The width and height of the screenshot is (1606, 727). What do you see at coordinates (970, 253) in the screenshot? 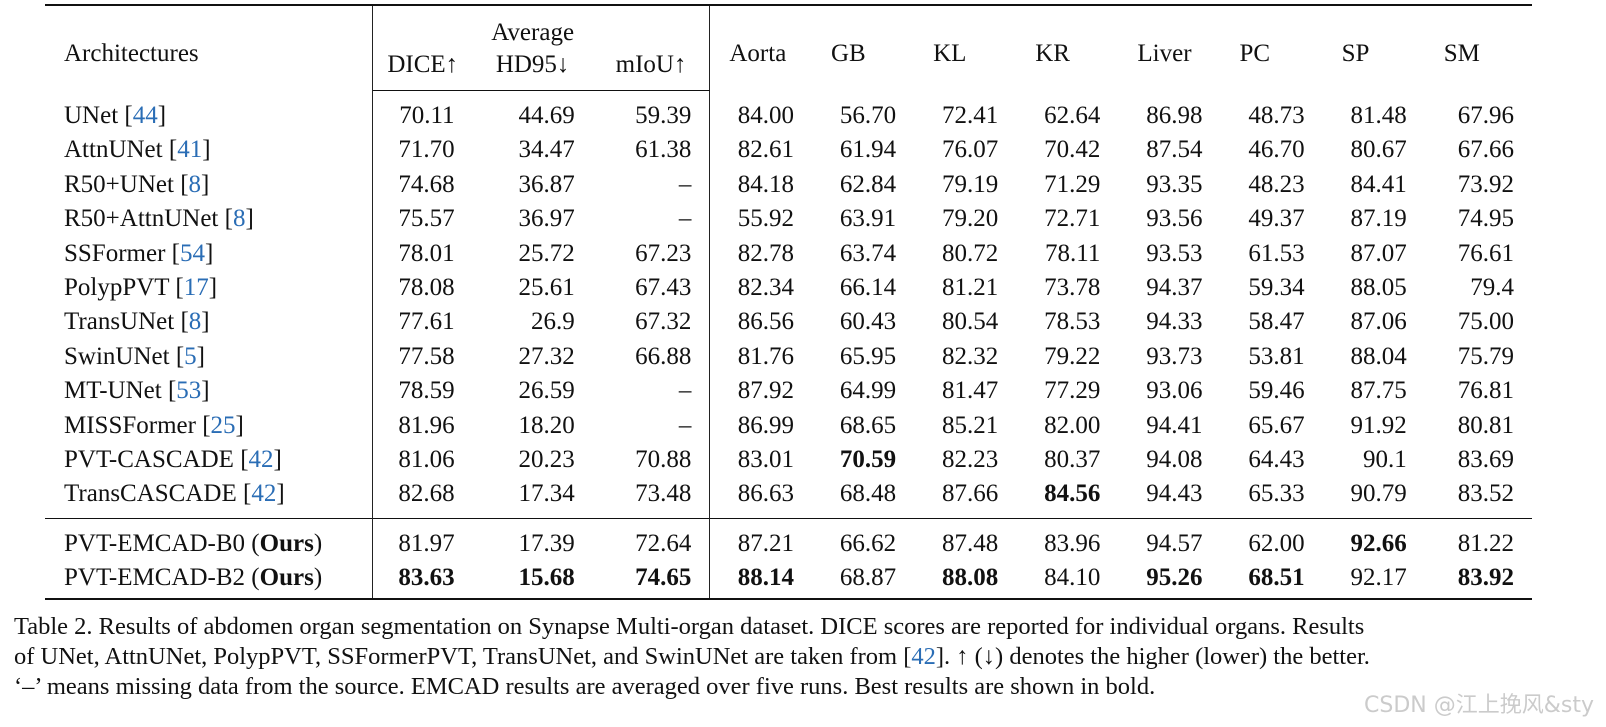
I see `metric-cell: 80.72` at bounding box center [970, 253].